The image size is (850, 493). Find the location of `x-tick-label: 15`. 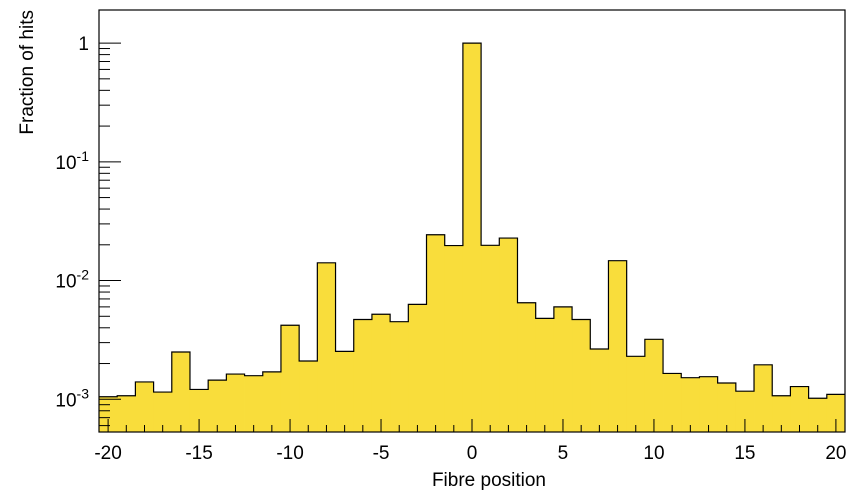

x-tick-label: 15 is located at coordinates (744, 453).